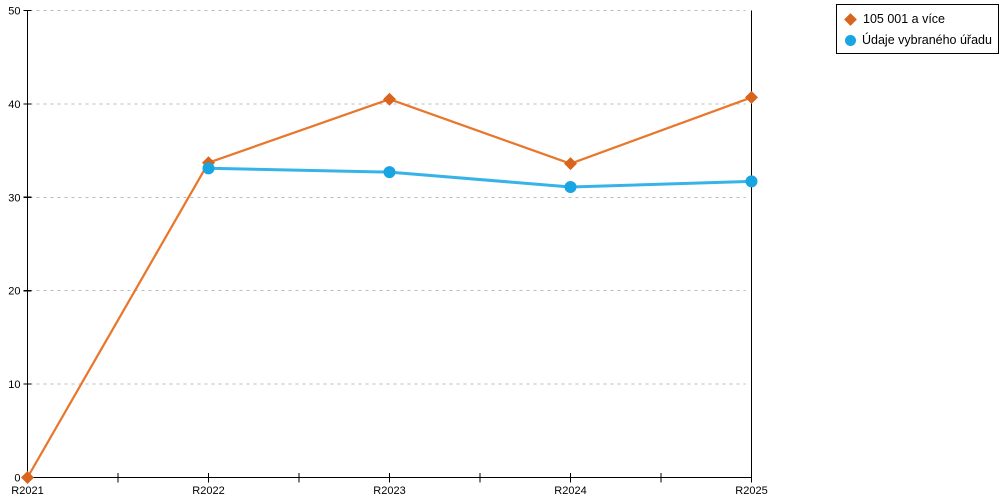 This screenshot has height=500, width=1000. What do you see at coordinates (904, 19) in the screenshot?
I see `legend-label: 105 001 a více` at bounding box center [904, 19].